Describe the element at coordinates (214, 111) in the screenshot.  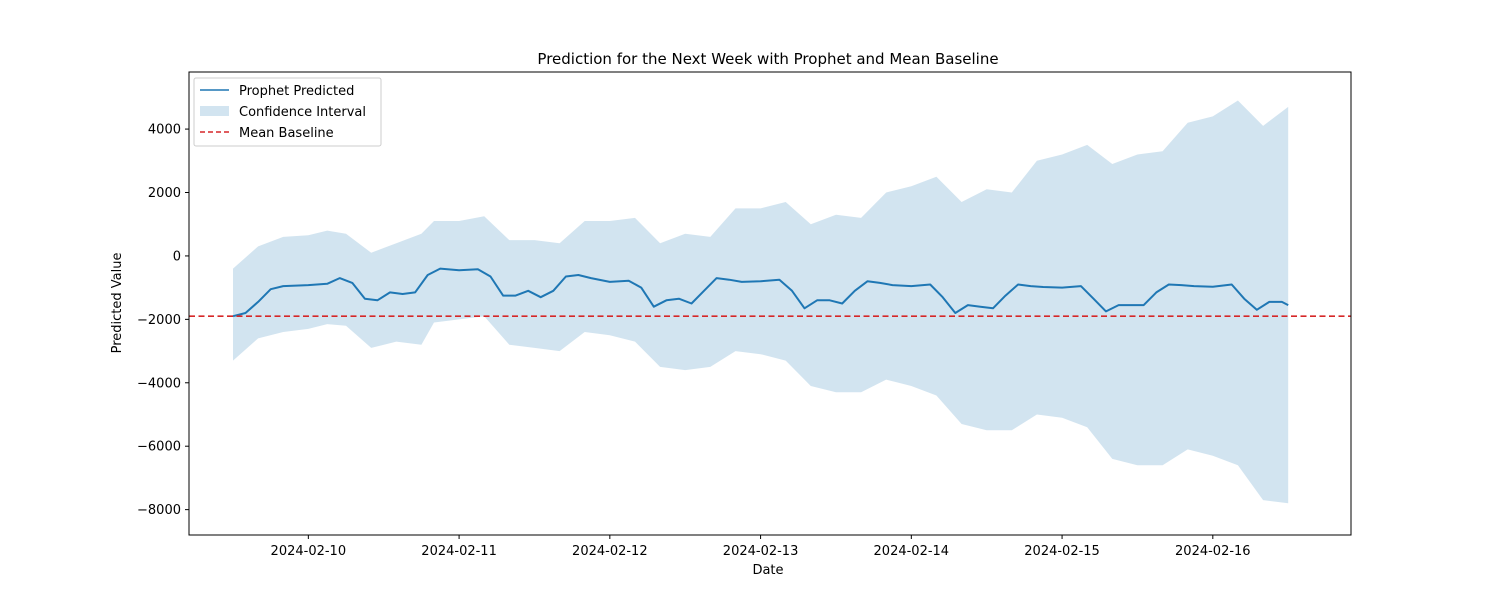
I see `legend-swatch-confidence-interval` at that location.